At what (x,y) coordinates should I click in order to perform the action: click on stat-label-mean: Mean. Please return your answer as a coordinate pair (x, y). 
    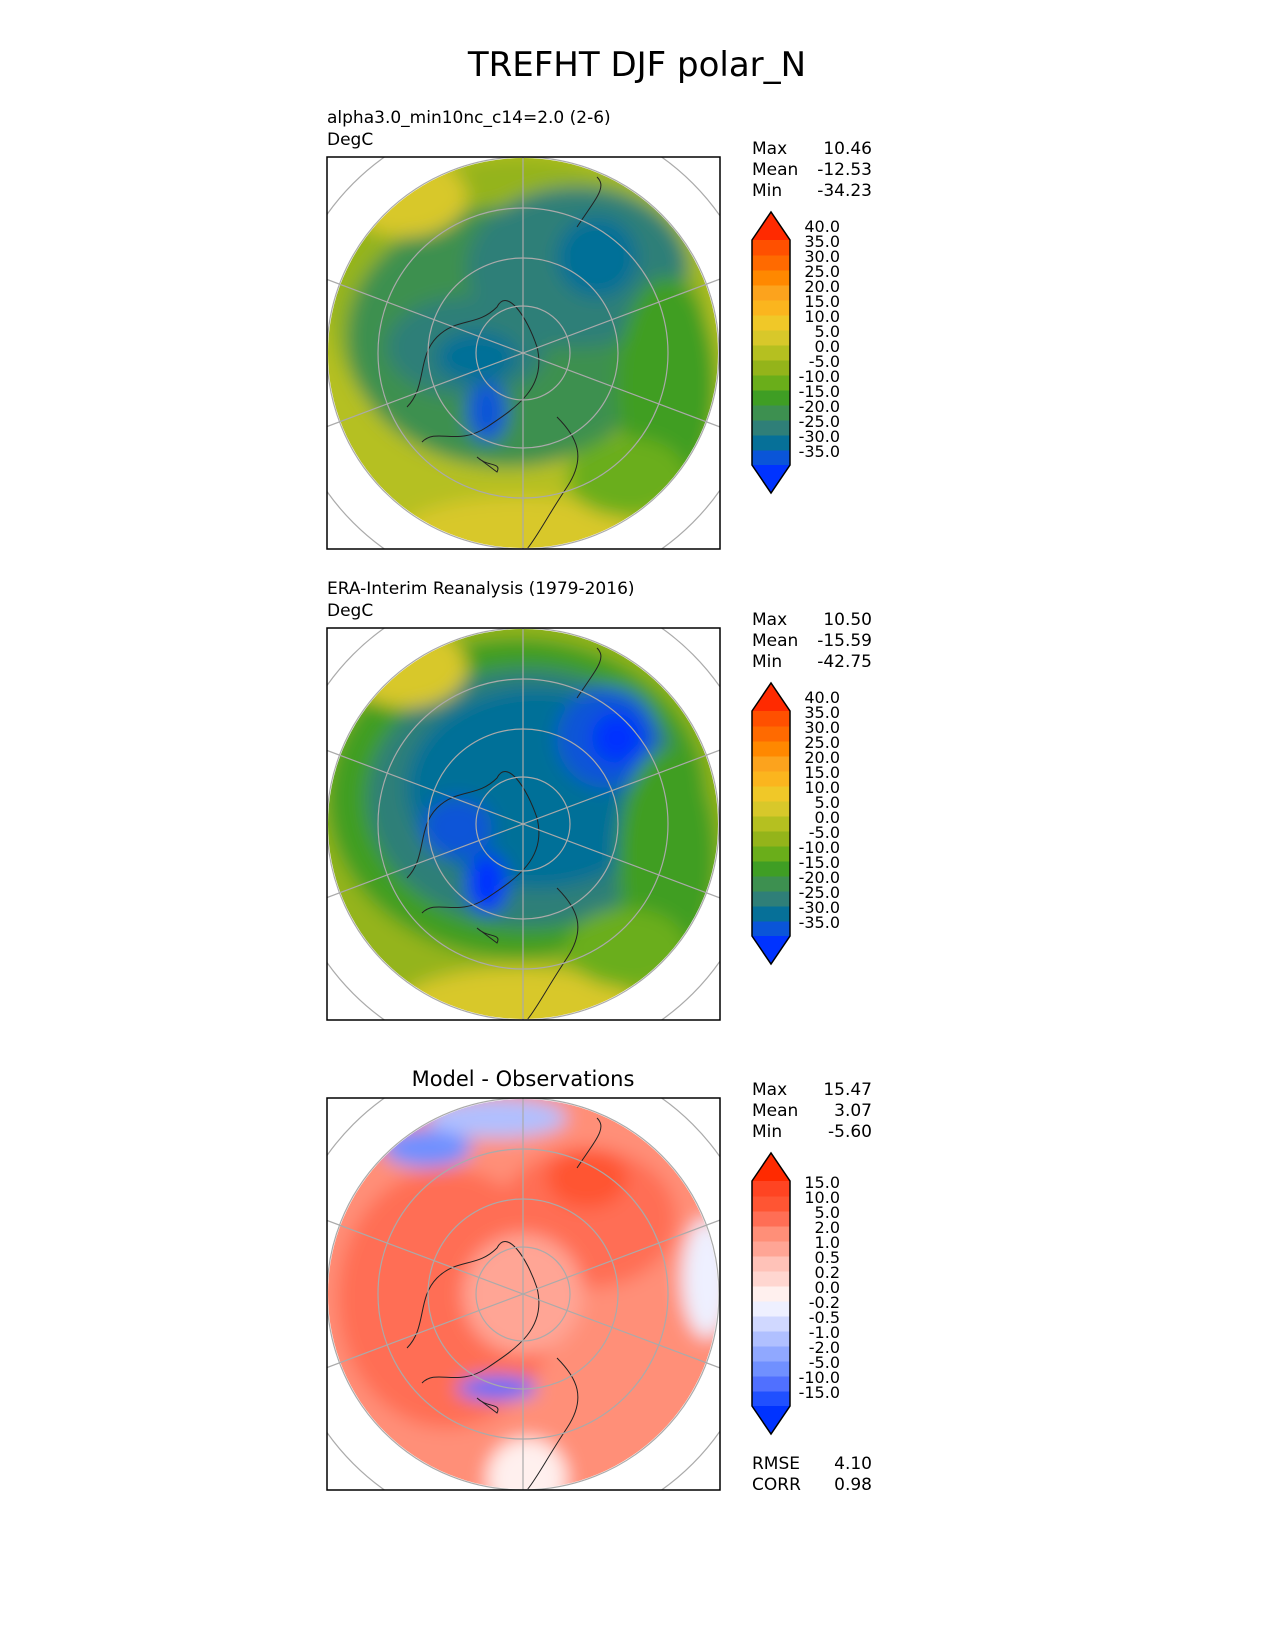
    Looking at the image, I should click on (775, 170).